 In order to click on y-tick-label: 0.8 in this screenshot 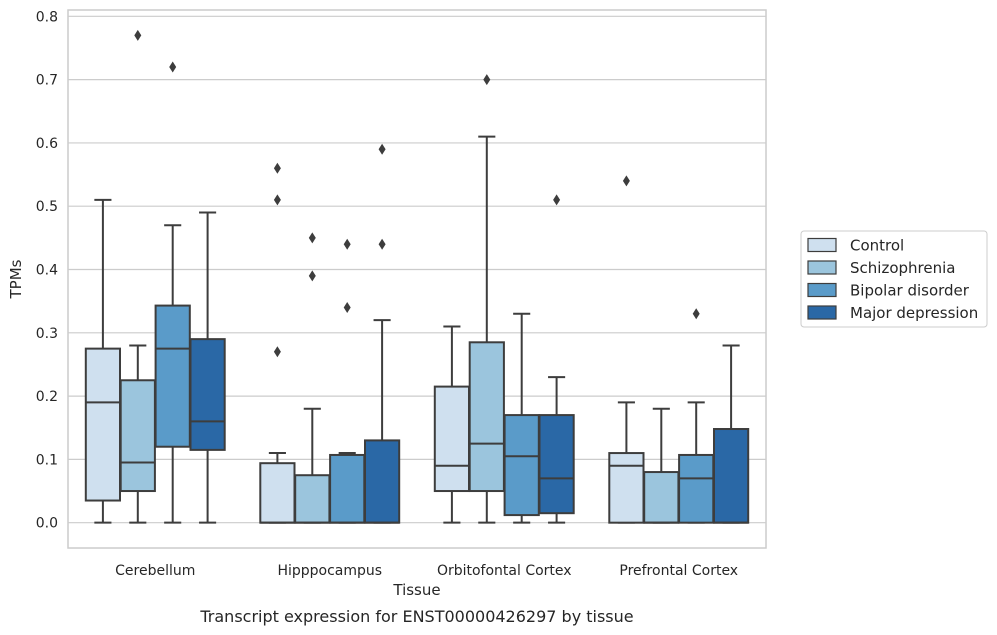, I will do `click(47, 17)`.